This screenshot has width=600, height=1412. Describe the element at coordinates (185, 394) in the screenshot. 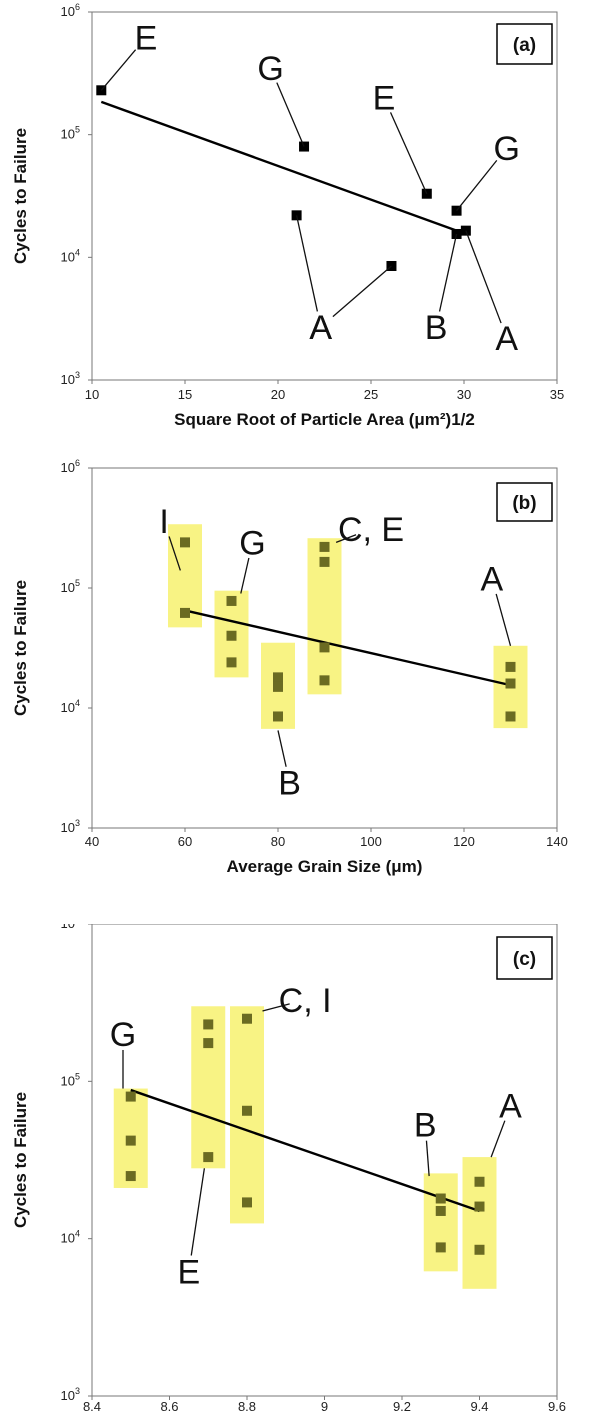

I see `x-tick-label: 15` at that location.